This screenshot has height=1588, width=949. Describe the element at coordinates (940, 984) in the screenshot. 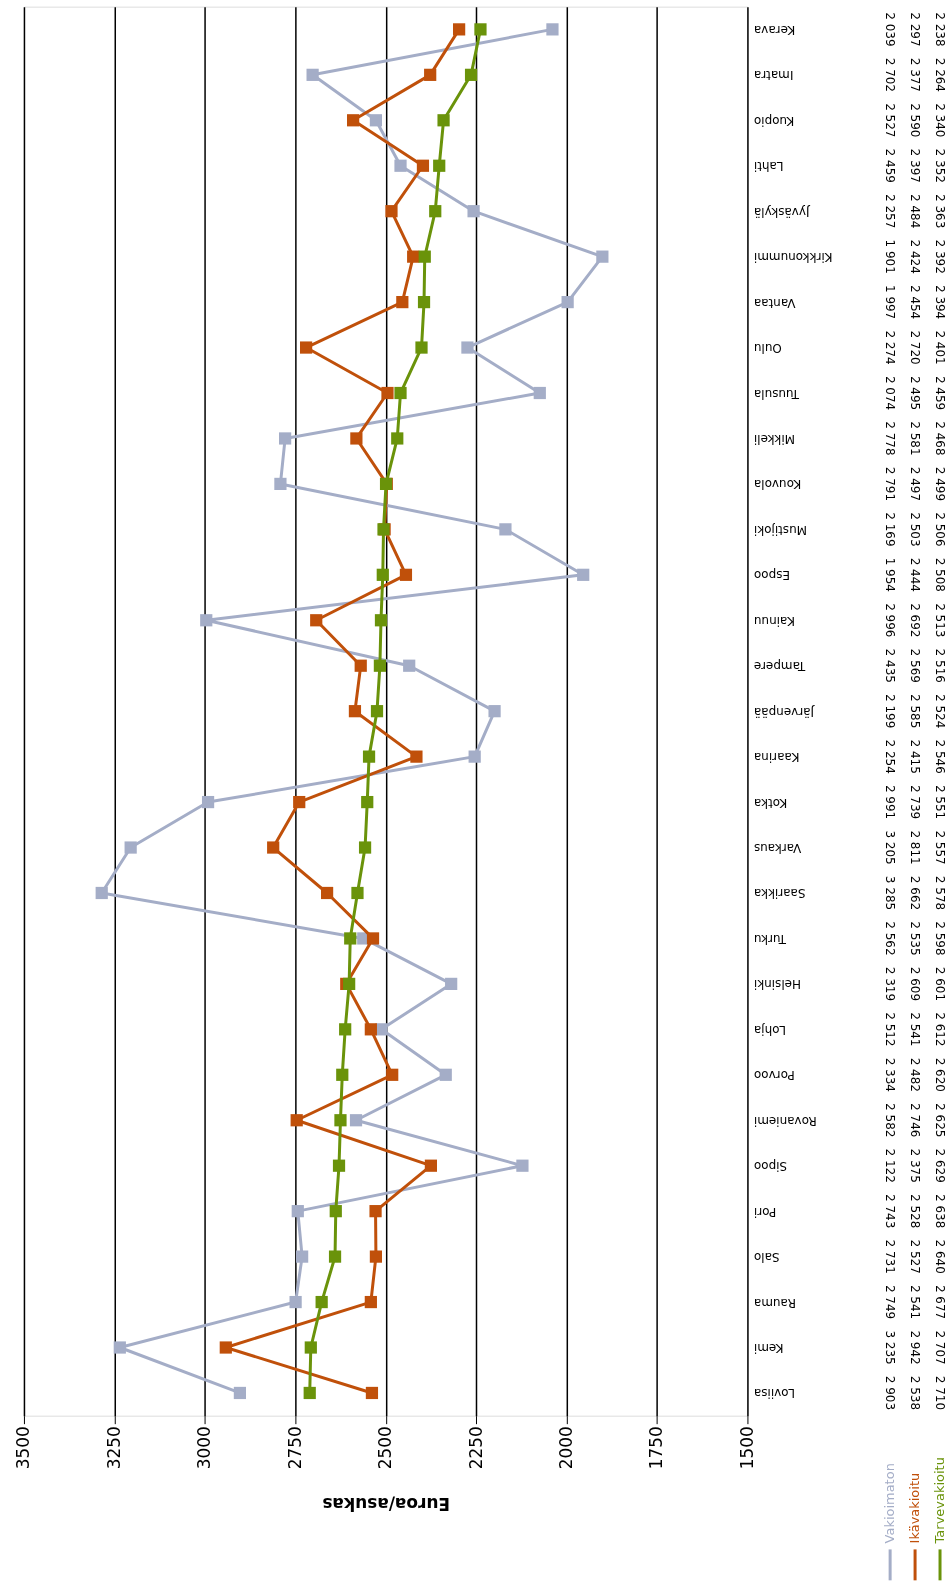

I see `data-label: 2 601` at that location.